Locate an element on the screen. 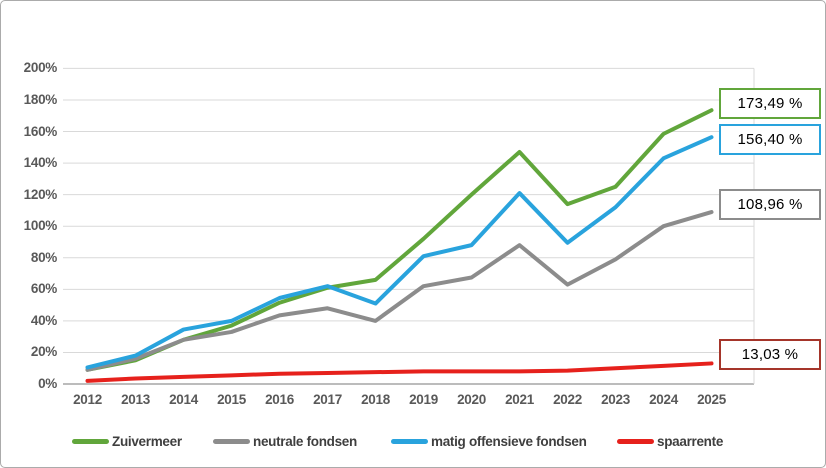  legend-item-matig-offensieve-fondsen: matig offensieve fondsen is located at coordinates (489, 441).